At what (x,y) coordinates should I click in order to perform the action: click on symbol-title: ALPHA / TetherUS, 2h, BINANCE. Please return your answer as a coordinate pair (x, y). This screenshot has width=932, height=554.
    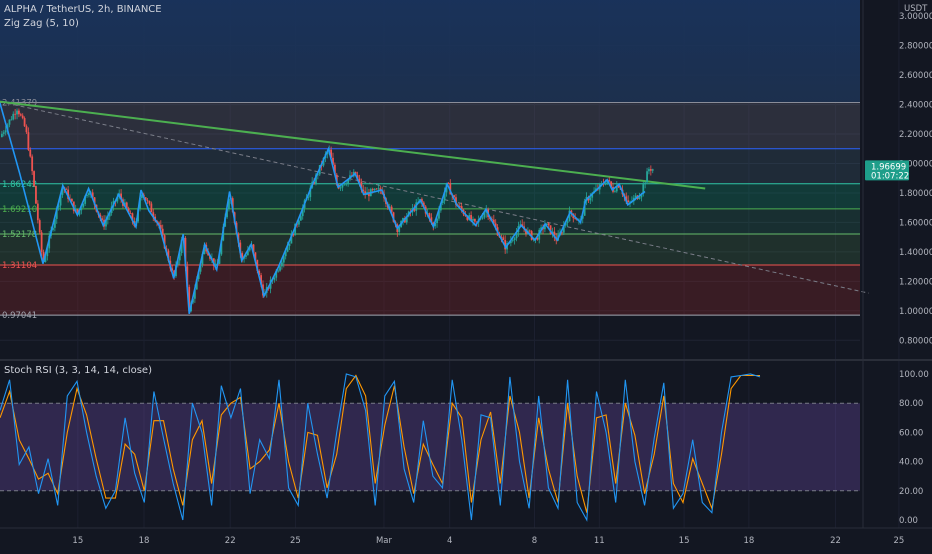
    Looking at the image, I should click on (83, 9).